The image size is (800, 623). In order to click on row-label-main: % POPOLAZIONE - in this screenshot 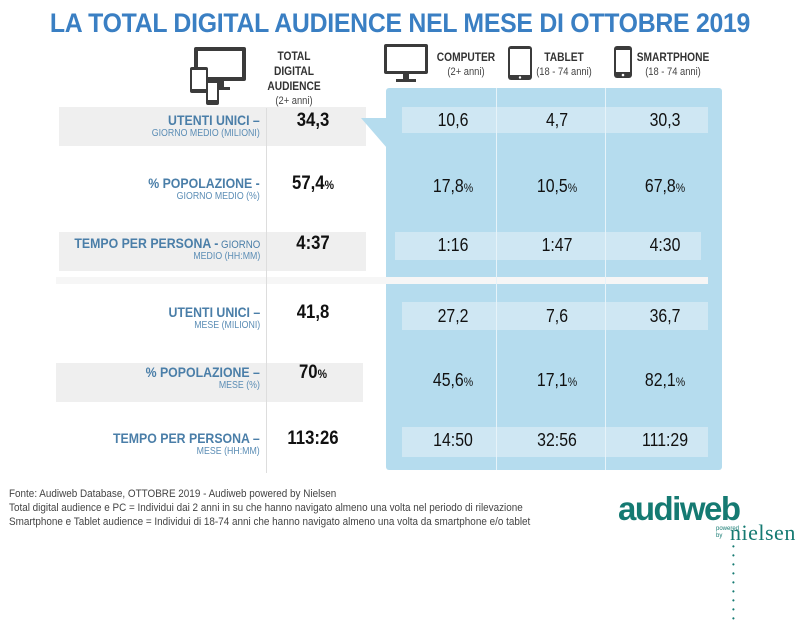, I will do `click(204, 183)`.